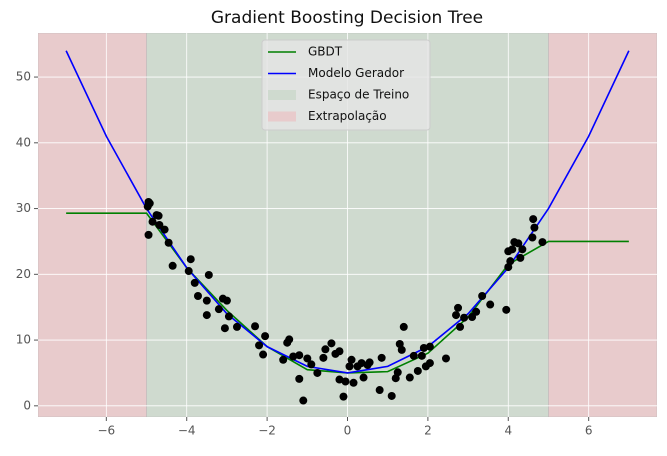  Describe the element at coordinates (356, 73) in the screenshot. I see `legend-label: Modelo Gerador` at that location.